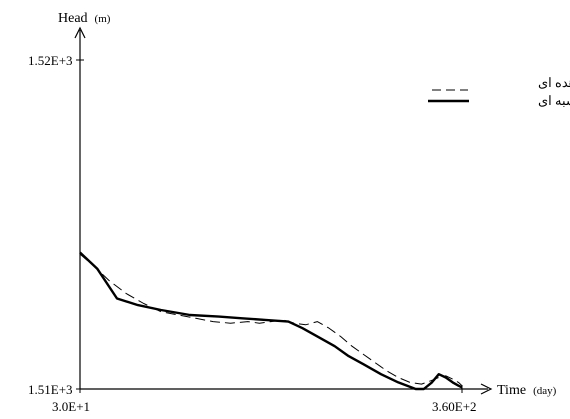 This screenshot has width=570, height=419. What do you see at coordinates (545, 391) in the screenshot?
I see `x-axis-unit: (day)` at bounding box center [545, 391].